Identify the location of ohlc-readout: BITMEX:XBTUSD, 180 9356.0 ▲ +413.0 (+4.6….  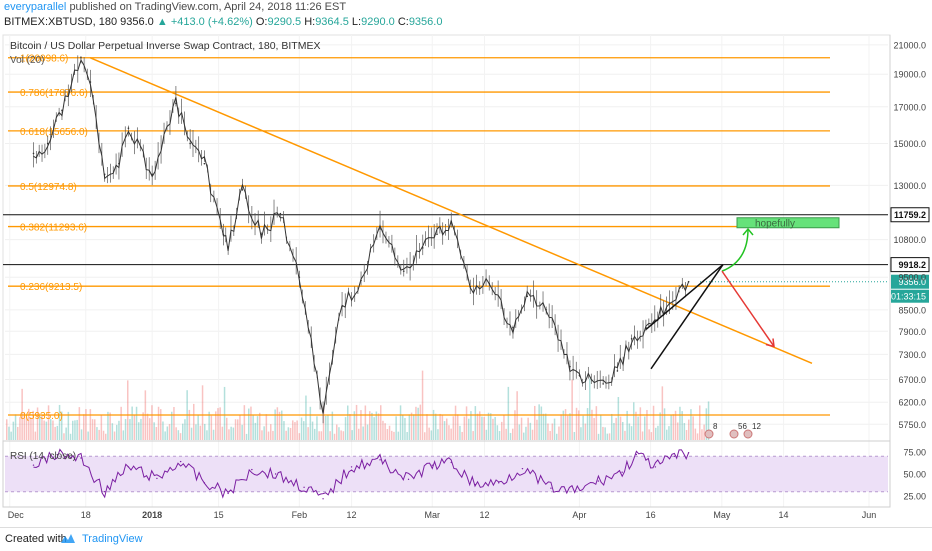
(223, 22).